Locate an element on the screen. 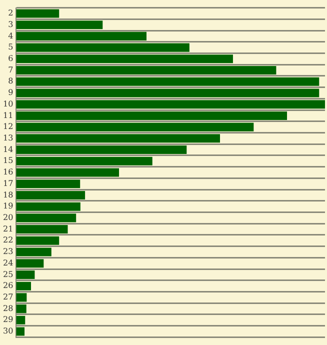  y-tick-label: 15 is located at coordinates (8, 161).